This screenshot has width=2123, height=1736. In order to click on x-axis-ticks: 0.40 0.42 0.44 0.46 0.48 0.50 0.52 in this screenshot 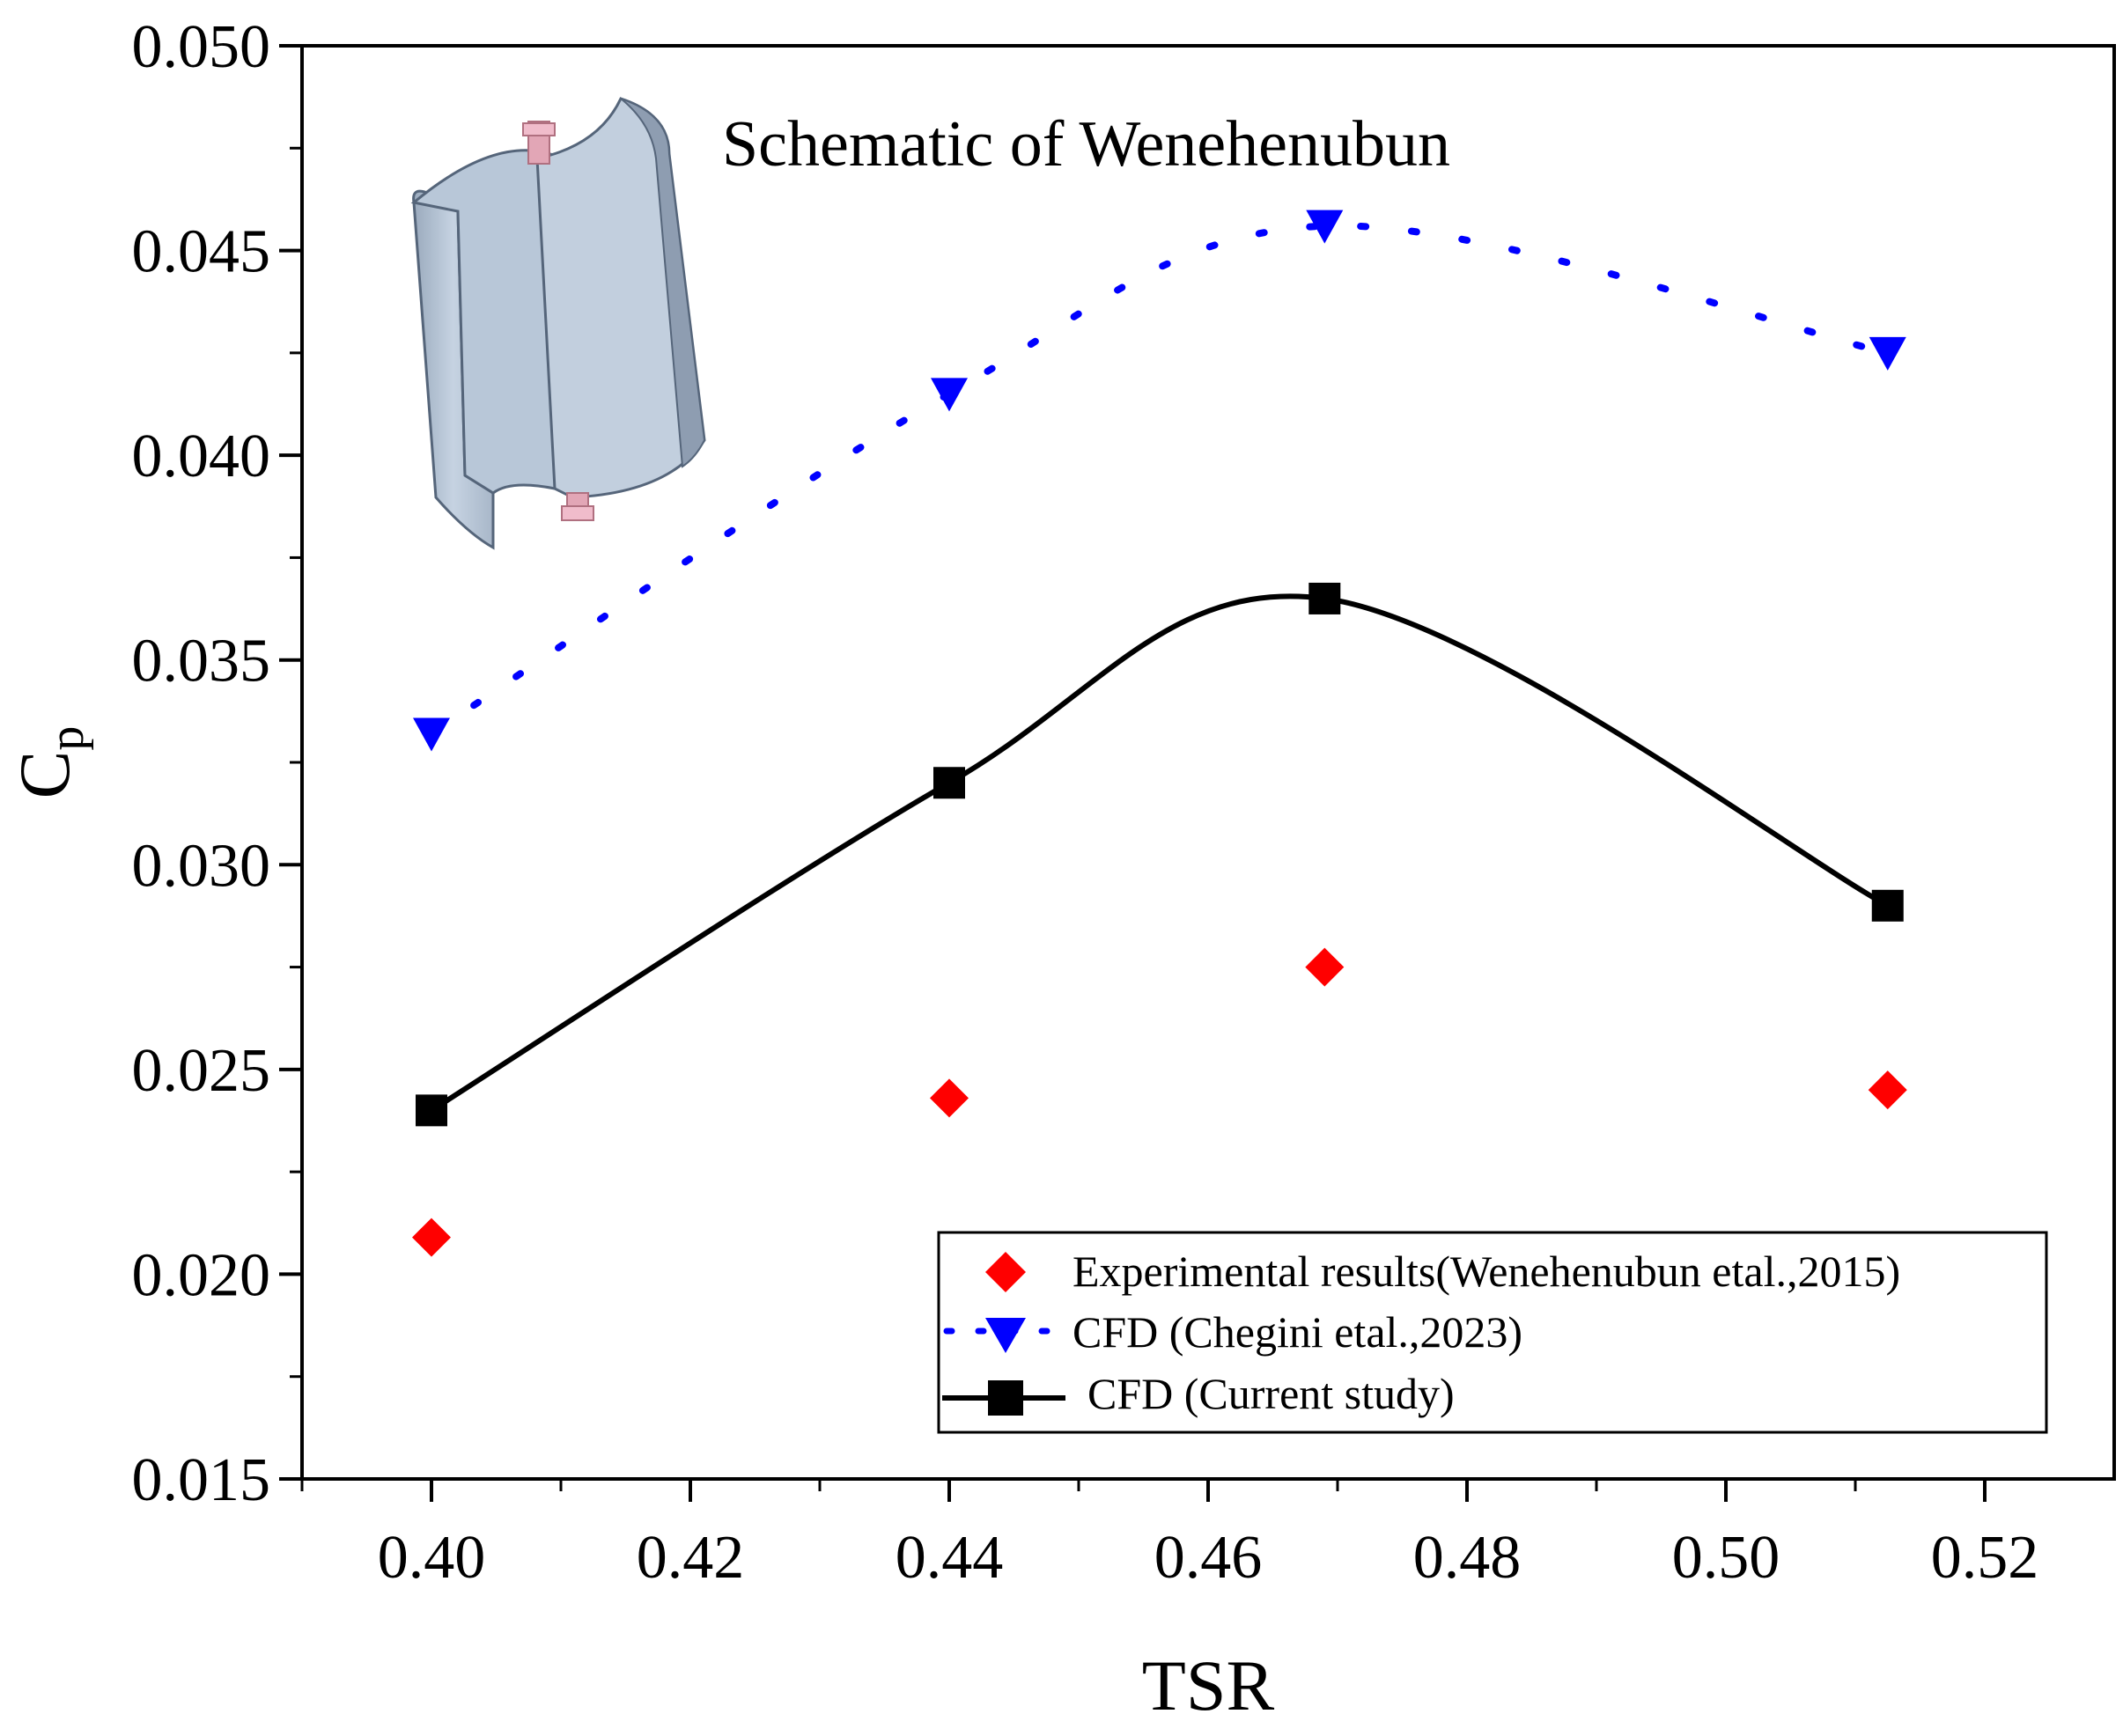, I will do `click(1169, 1535)`.